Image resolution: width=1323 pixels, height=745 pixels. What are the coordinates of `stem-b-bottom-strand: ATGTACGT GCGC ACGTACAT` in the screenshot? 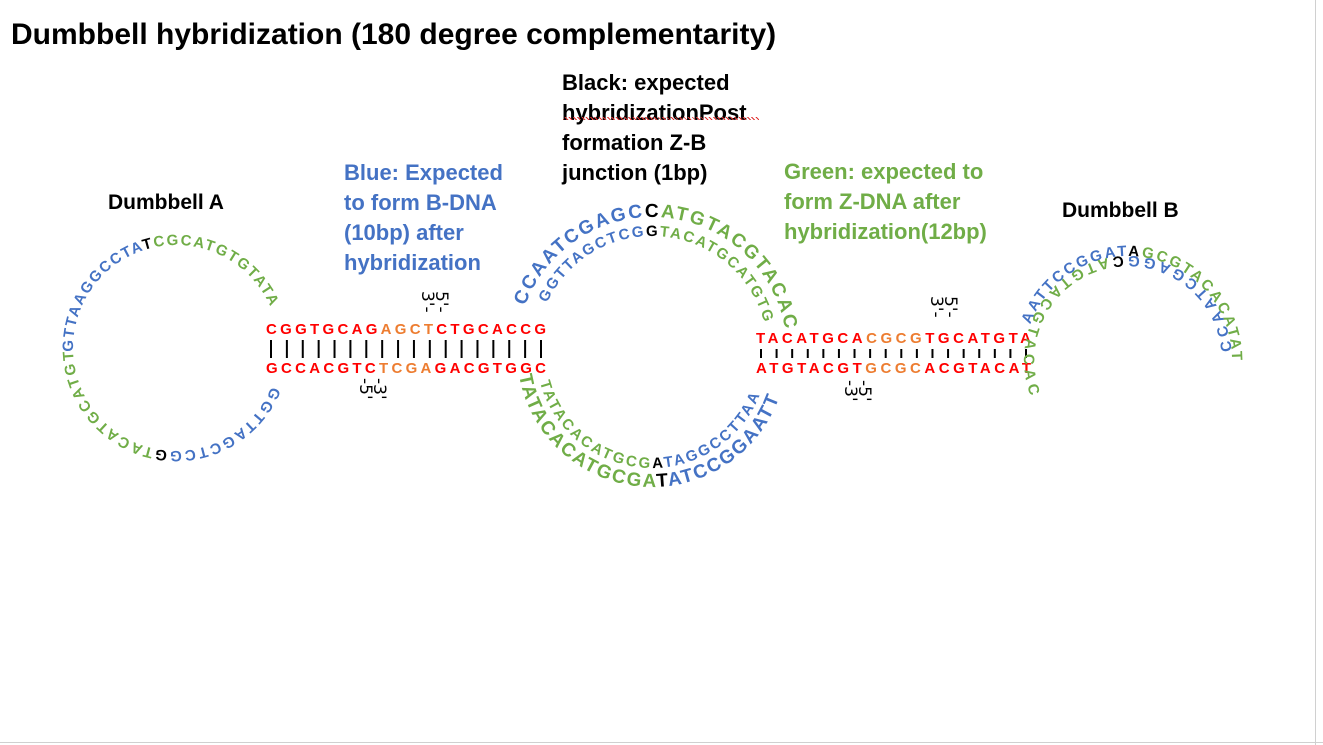 It's located at (893, 368).